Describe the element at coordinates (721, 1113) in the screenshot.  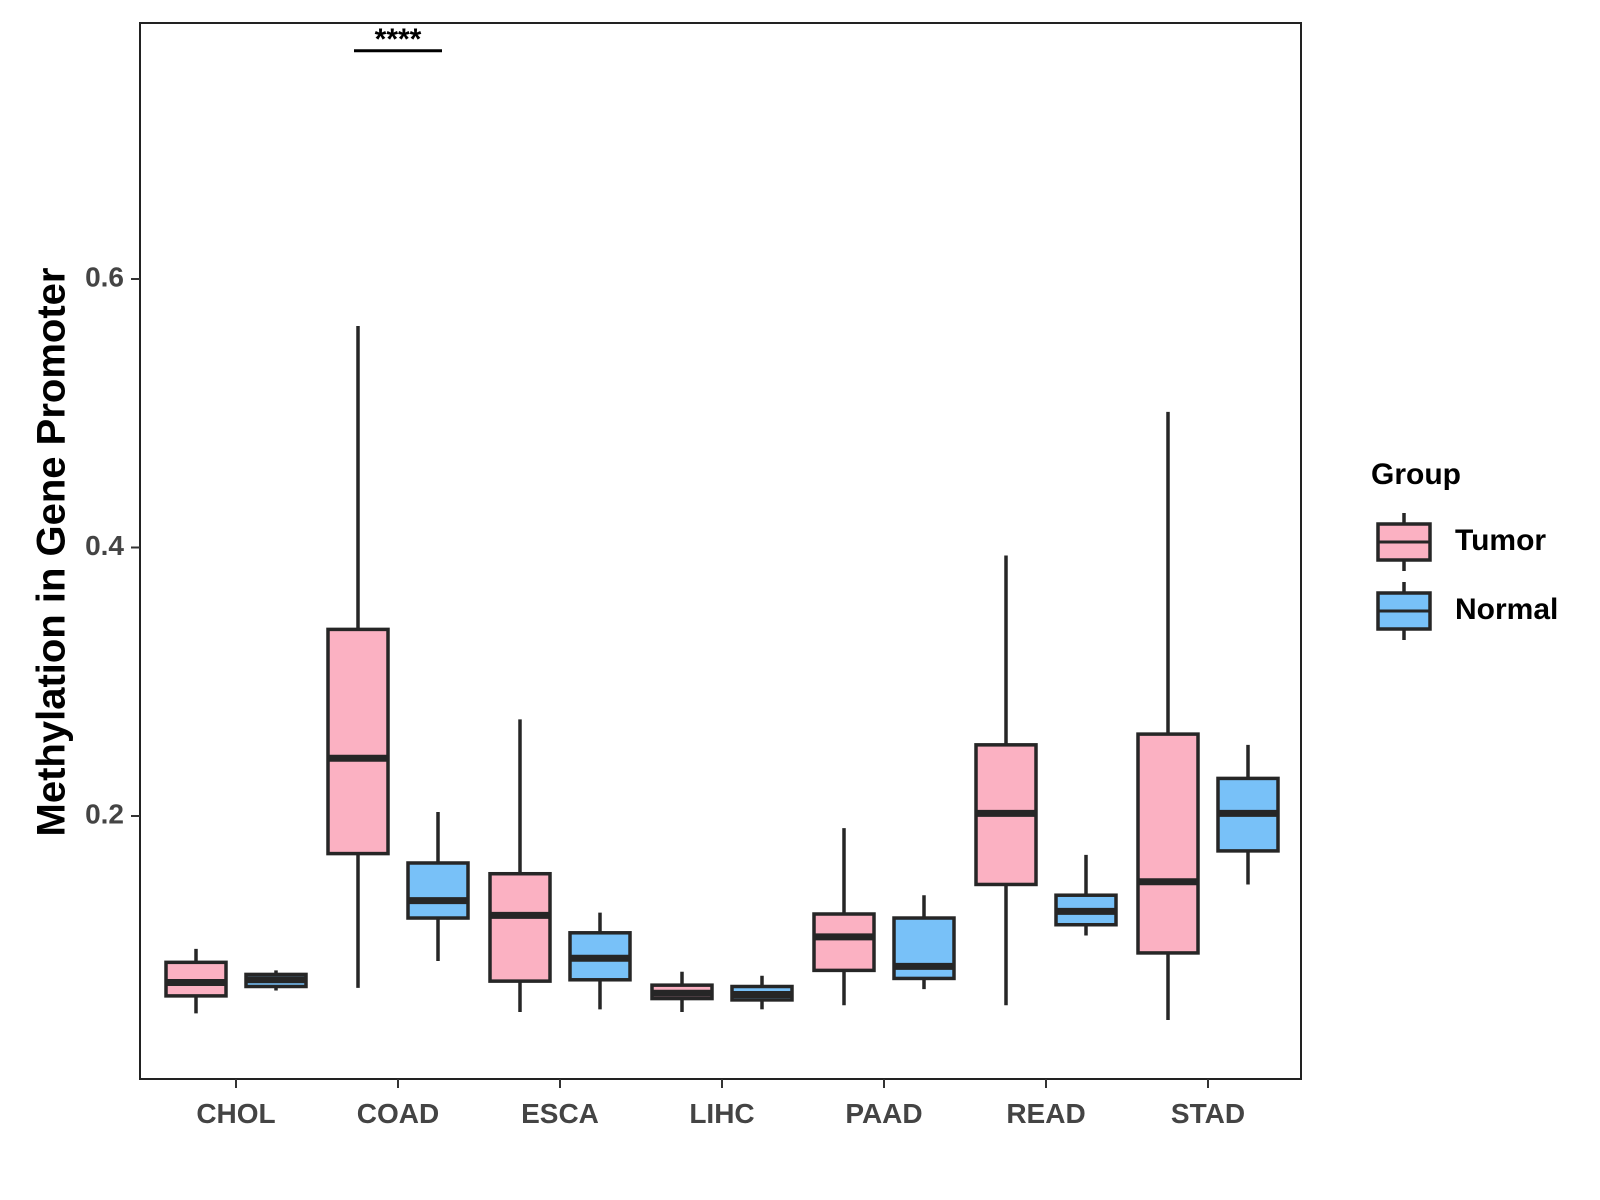
I see `x-tick-label: LIHC` at that location.